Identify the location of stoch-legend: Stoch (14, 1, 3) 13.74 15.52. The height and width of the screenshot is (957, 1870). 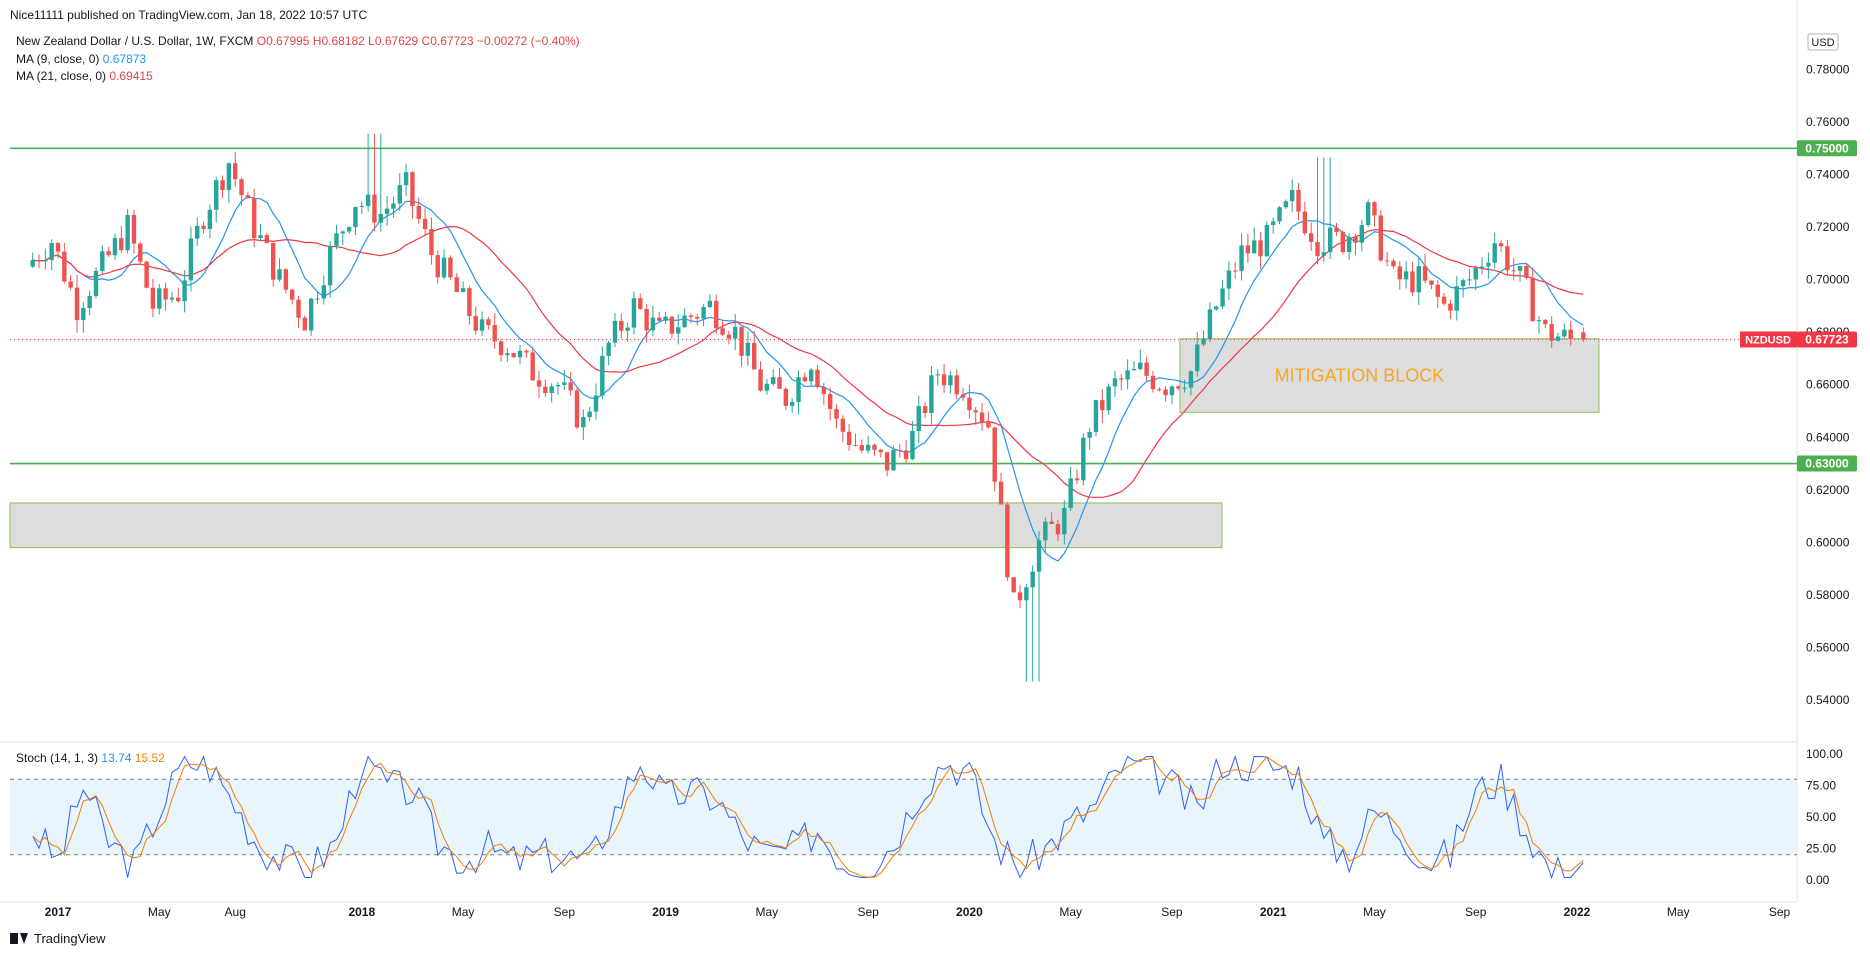
(90, 758).